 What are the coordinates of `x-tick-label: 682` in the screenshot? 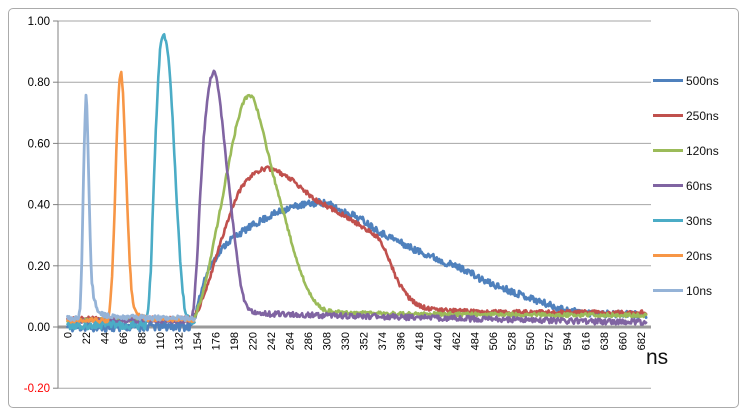 It's located at (642, 341).